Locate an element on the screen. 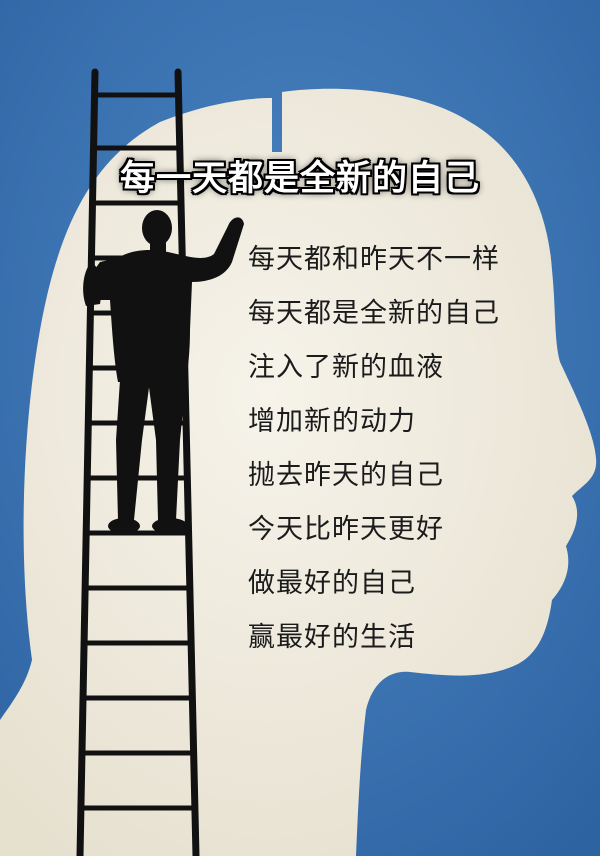 Image resolution: width=600 pixels, height=856 pixels. poem-line: 每天都和昨天不一样 is located at coordinates (374, 259).